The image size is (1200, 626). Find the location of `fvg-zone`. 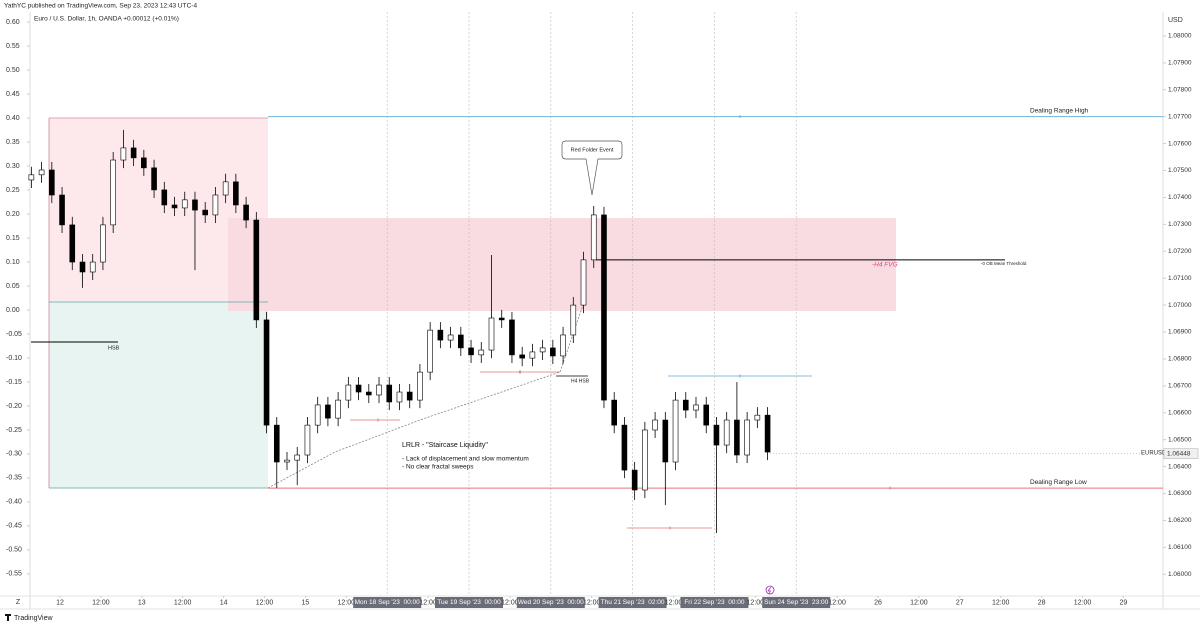

fvg-zone is located at coordinates (562, 264).